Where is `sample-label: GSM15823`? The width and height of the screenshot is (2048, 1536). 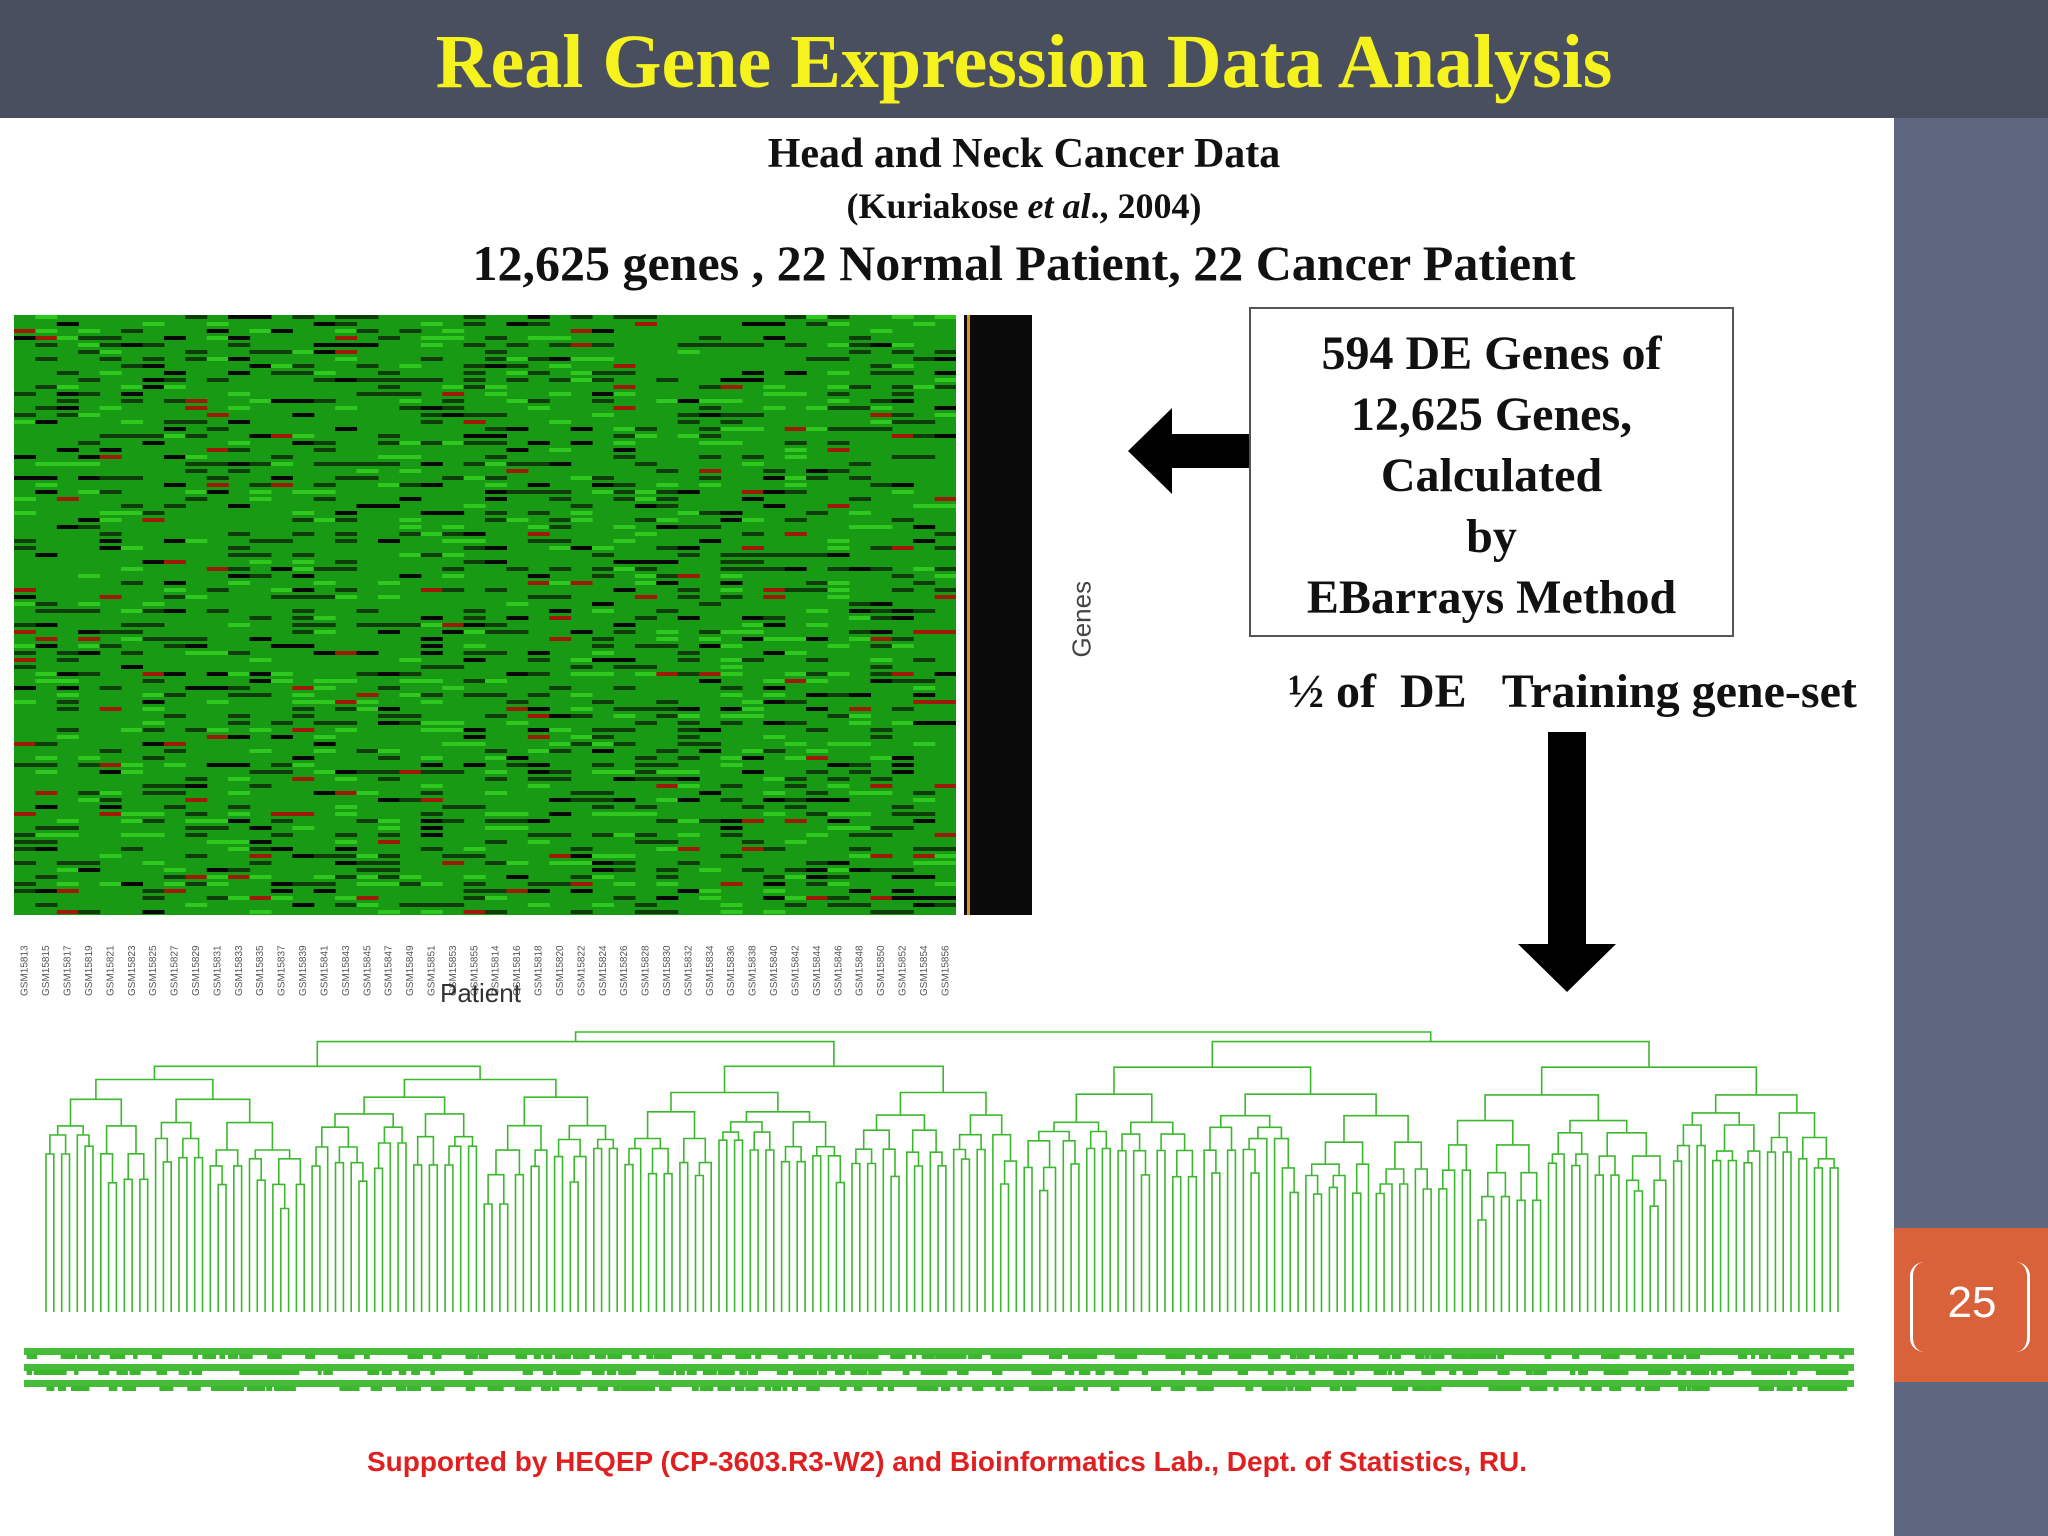
sample-label: GSM15823 is located at coordinates (132, 970).